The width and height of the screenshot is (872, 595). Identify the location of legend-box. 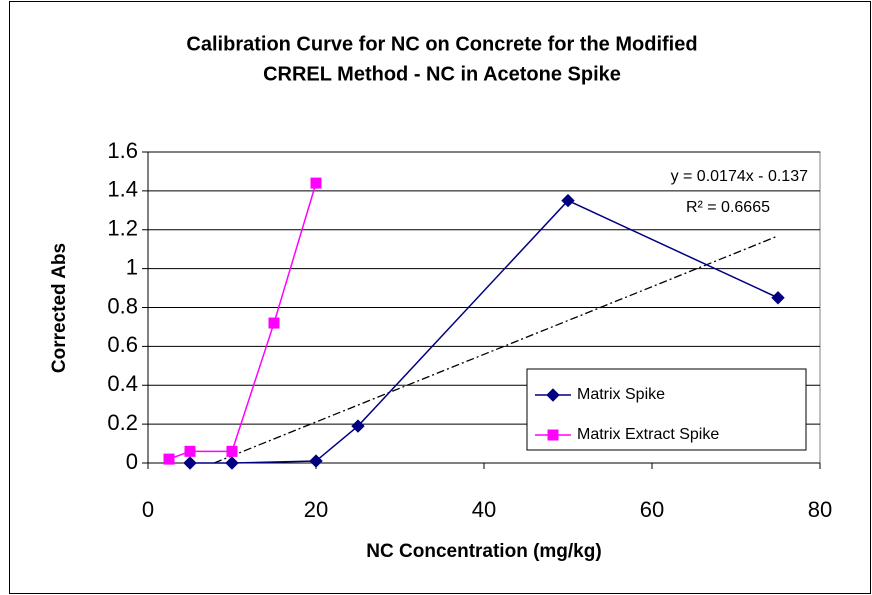
(666, 409).